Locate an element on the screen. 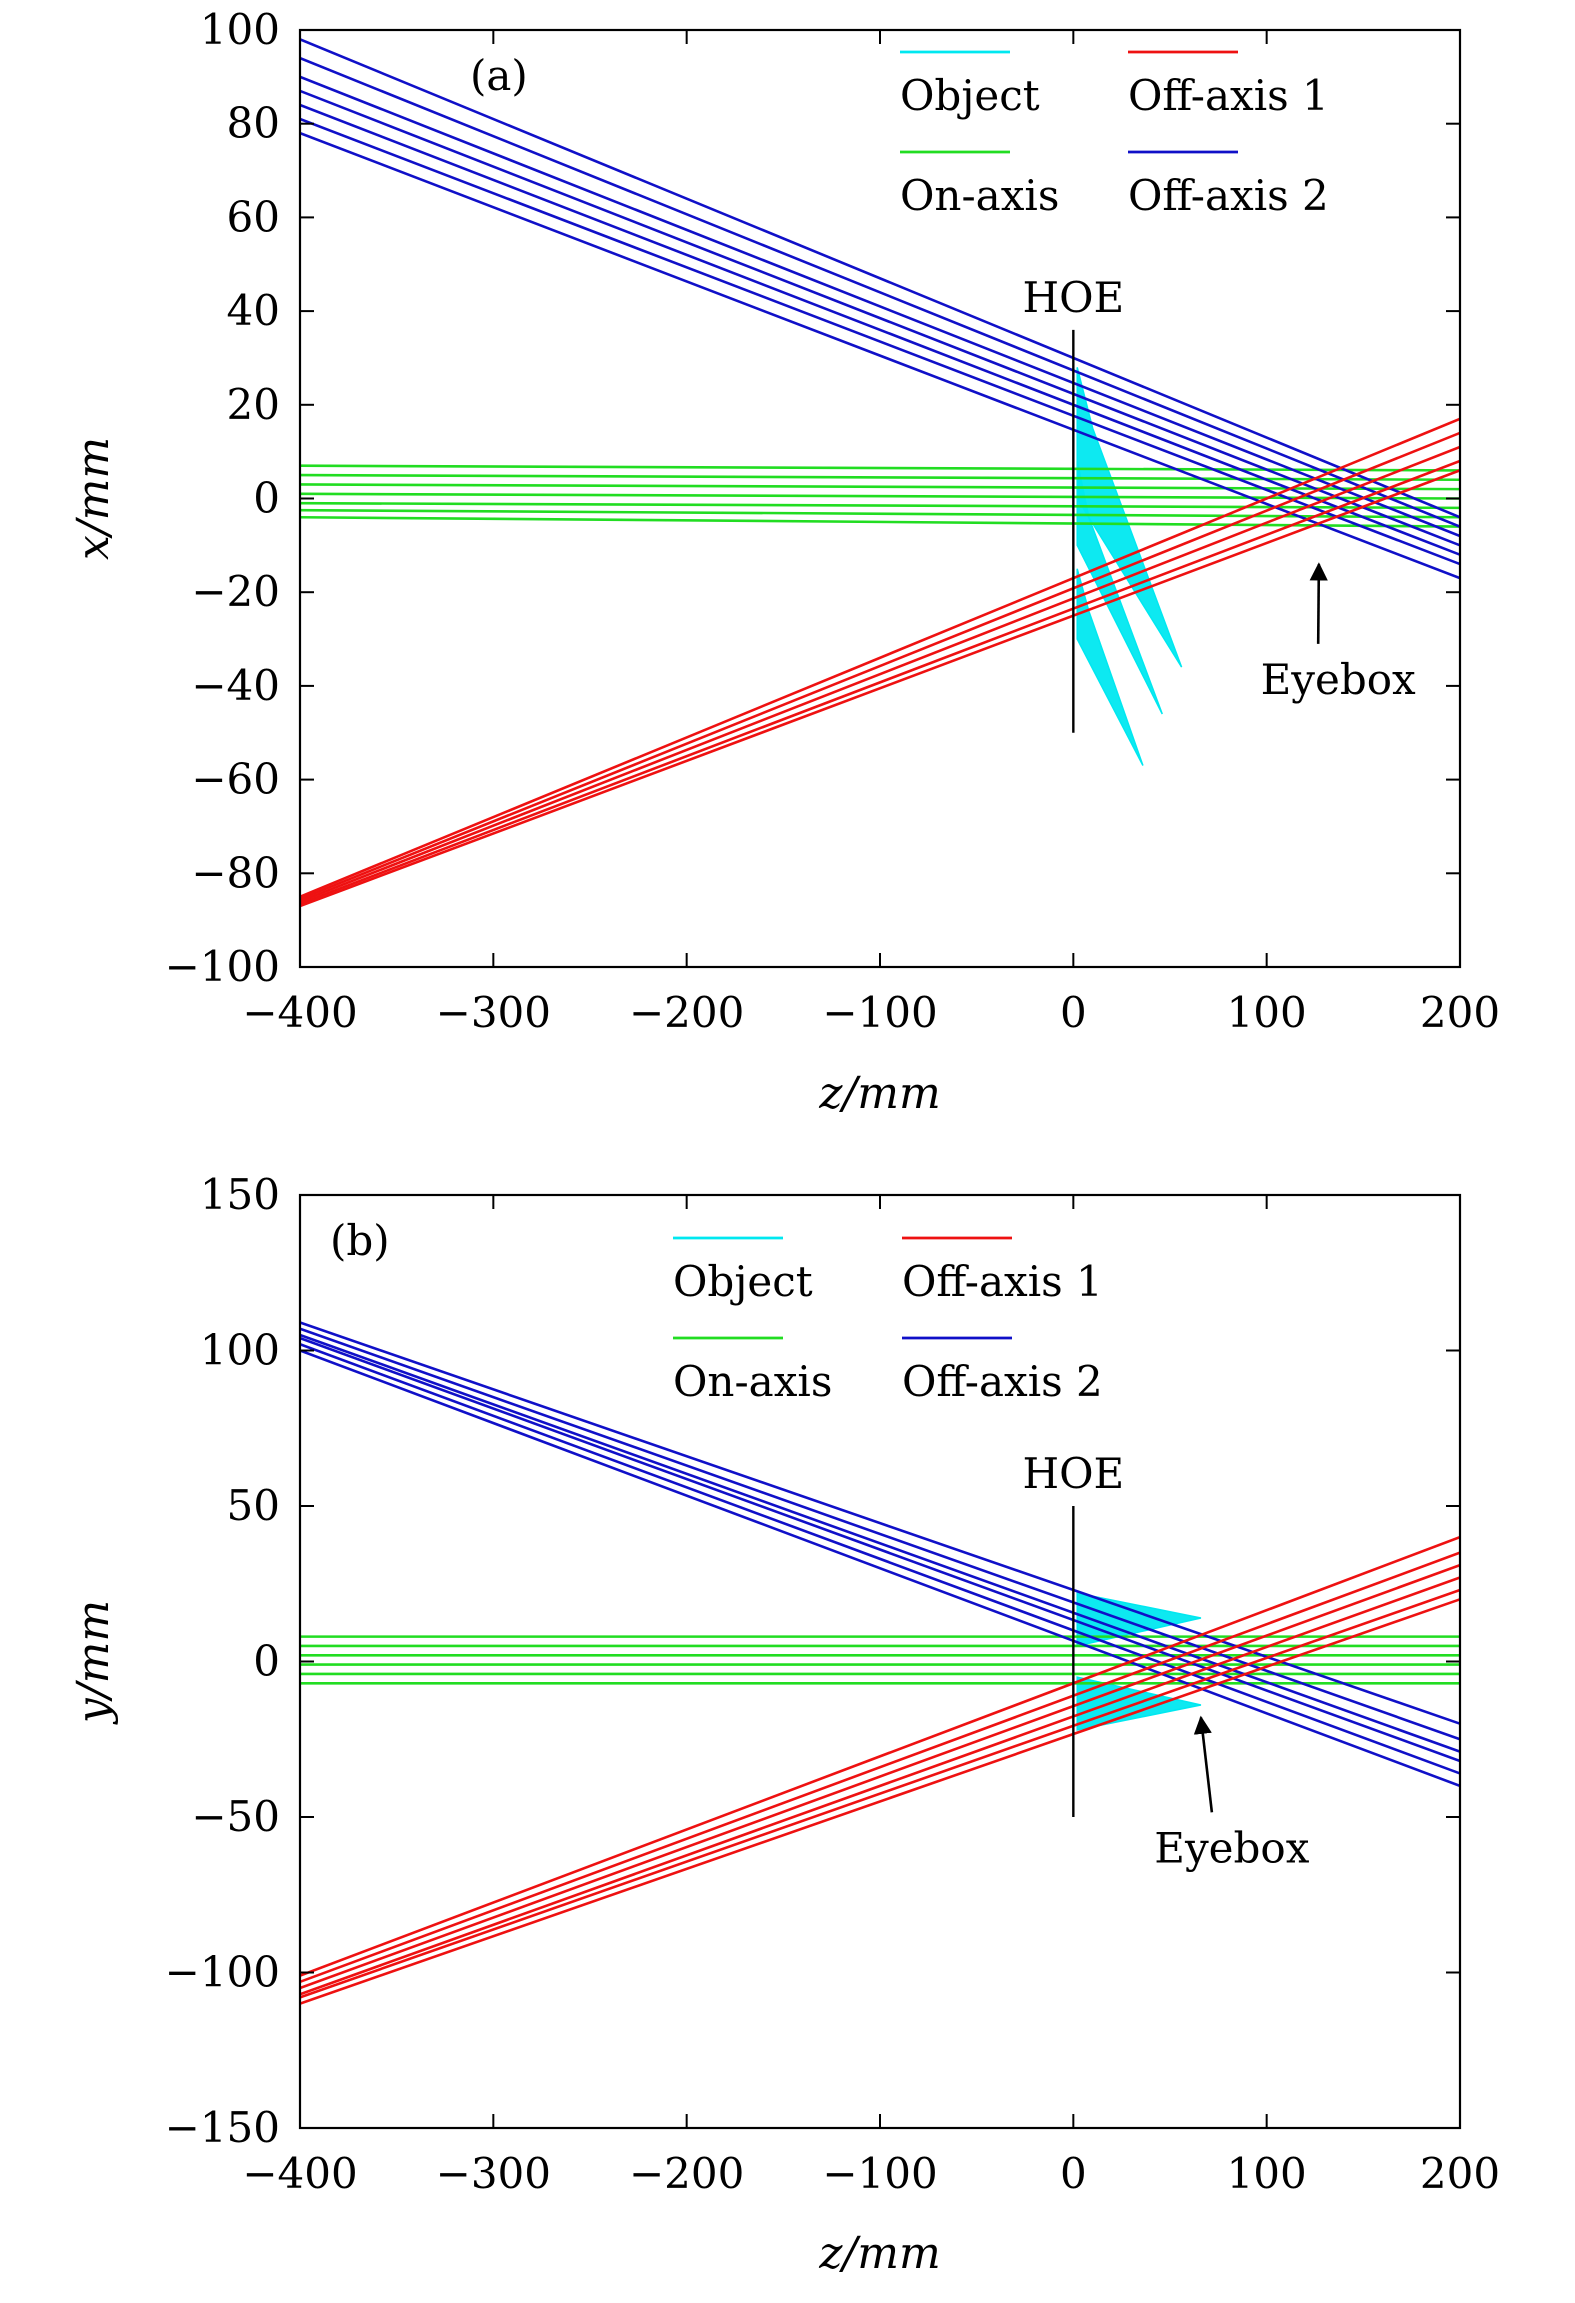 The height and width of the screenshot is (2303, 1575). panel-label: (a) is located at coordinates (499, 75).